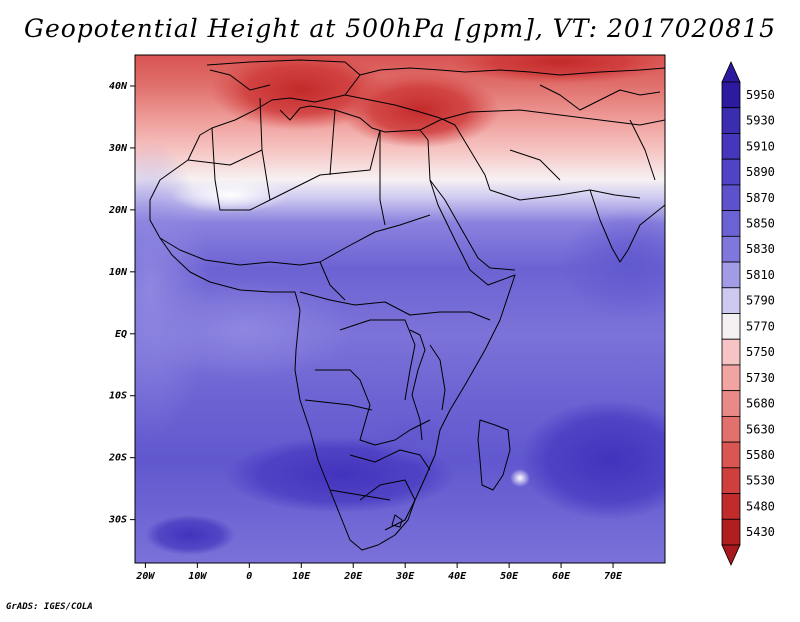 Image resolution: width=800 pixels, height=622 pixels. I want to click on lon-tick-label: 10E, so click(301, 576).